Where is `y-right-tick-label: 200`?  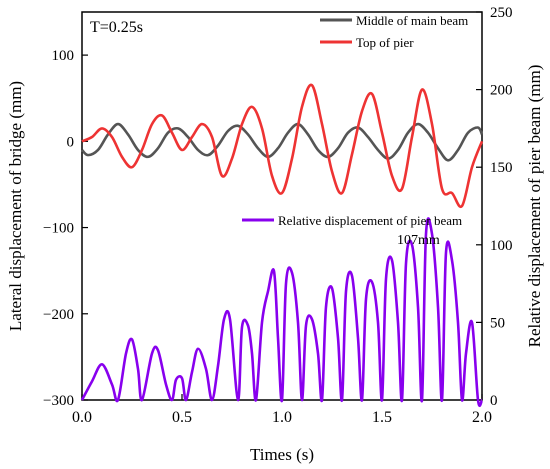
y-right-tick-label: 200 is located at coordinates (501, 91).